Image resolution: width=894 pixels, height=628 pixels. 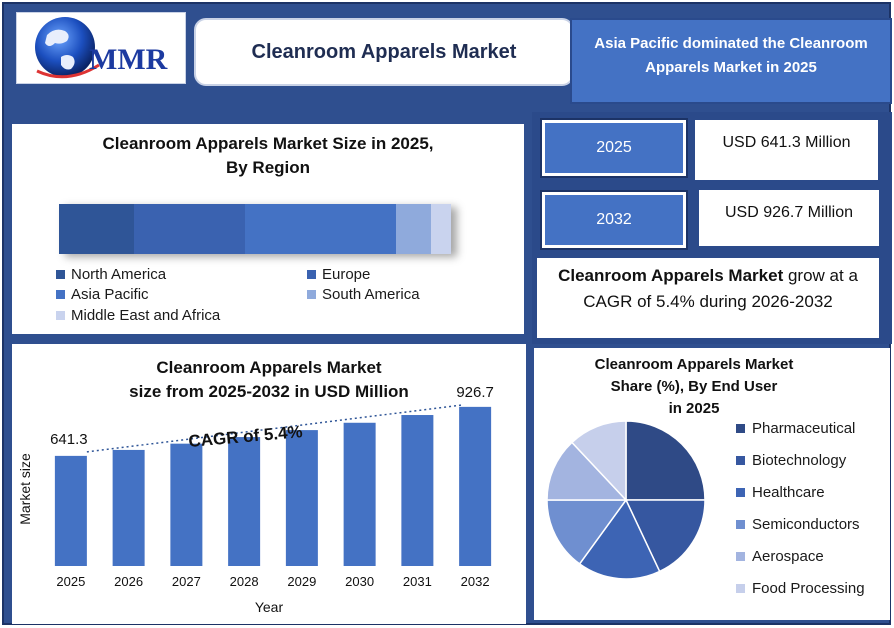 What do you see at coordinates (97, 229) in the screenshot?
I see `region-segment-north-america` at bounding box center [97, 229].